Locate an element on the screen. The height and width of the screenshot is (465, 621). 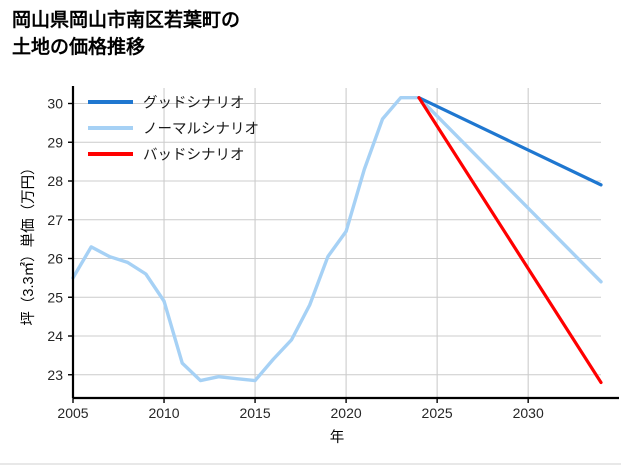
x-tick-label: 2030 is located at coordinates (528, 413).